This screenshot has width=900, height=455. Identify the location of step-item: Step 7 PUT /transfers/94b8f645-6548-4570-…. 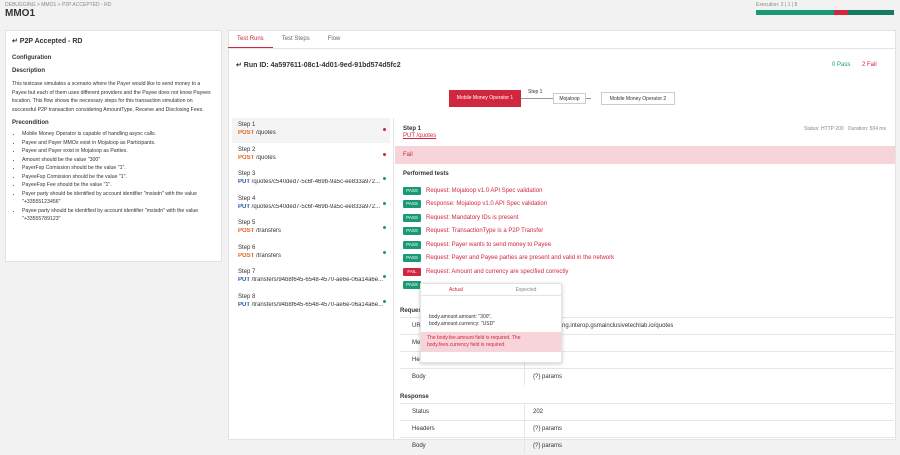
(311, 277).